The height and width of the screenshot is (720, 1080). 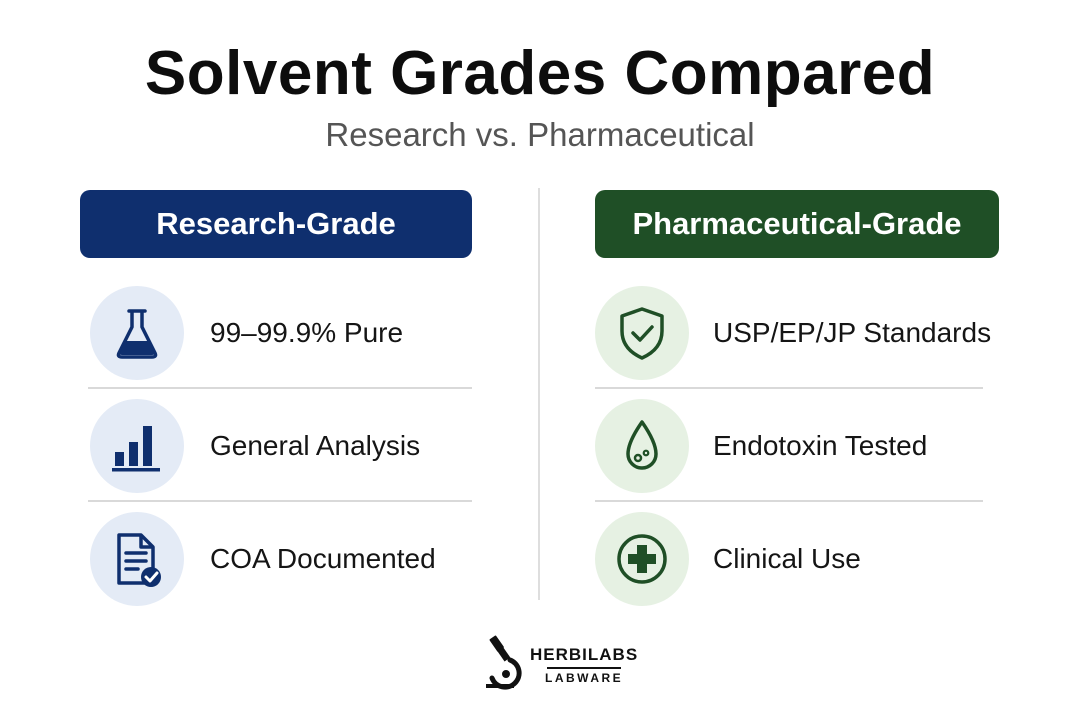 I want to click on brand-underline, so click(x=584, y=667).